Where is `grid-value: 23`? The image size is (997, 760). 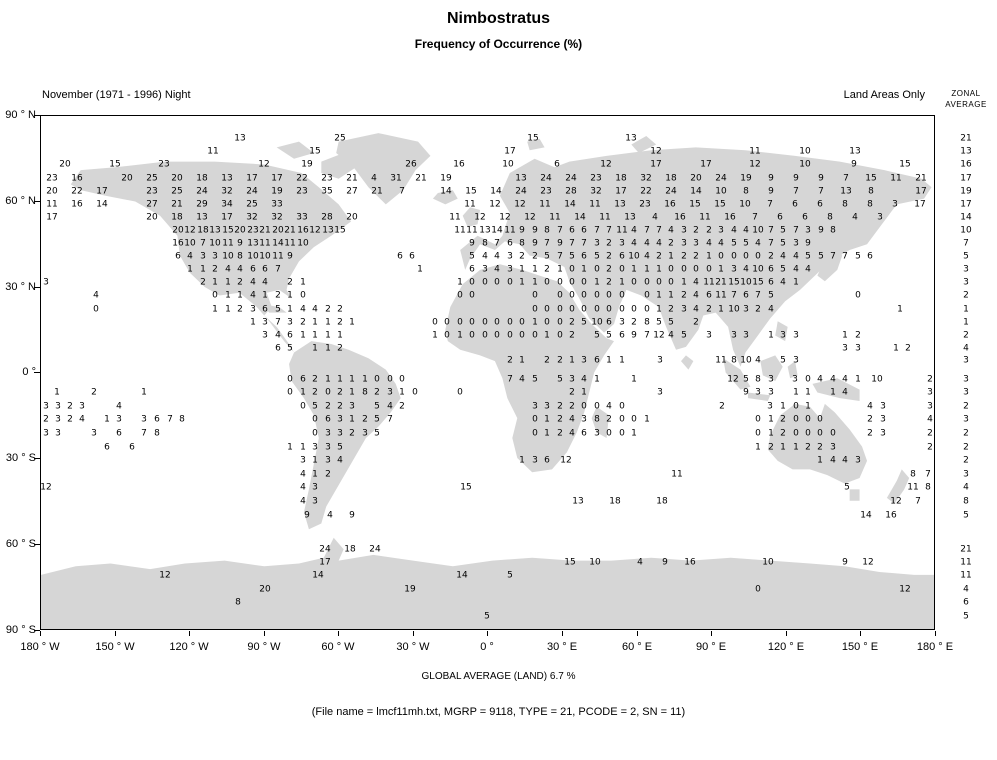 grid-value: 23 is located at coordinates (596, 178).